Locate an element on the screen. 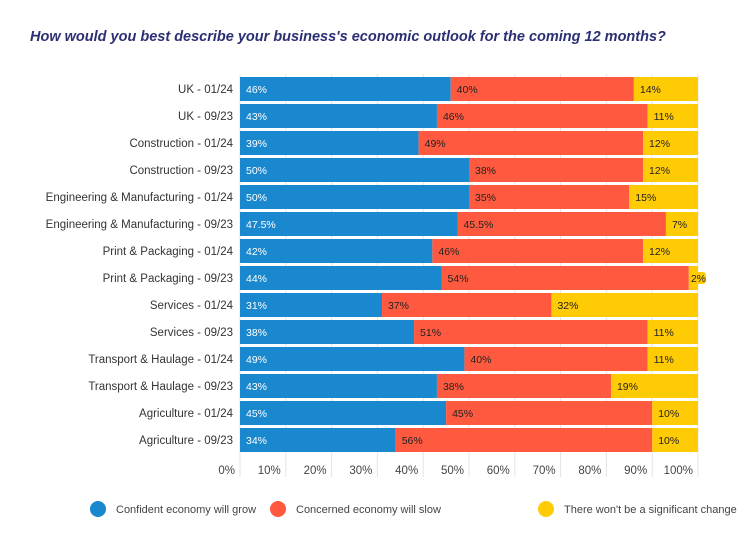 The image size is (750, 551). category-label: Agriculture - 09/23 is located at coordinates (186, 441).